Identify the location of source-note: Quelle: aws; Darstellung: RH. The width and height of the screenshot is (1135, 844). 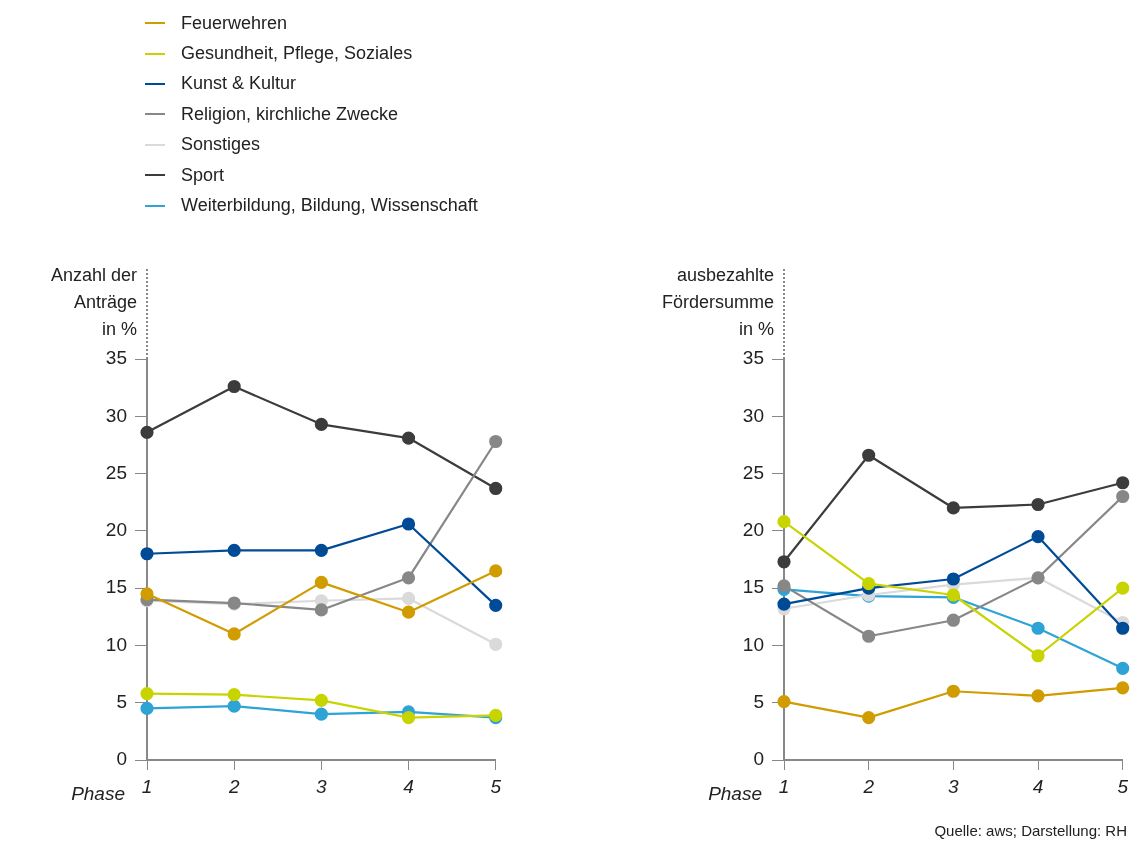
(1030, 830).